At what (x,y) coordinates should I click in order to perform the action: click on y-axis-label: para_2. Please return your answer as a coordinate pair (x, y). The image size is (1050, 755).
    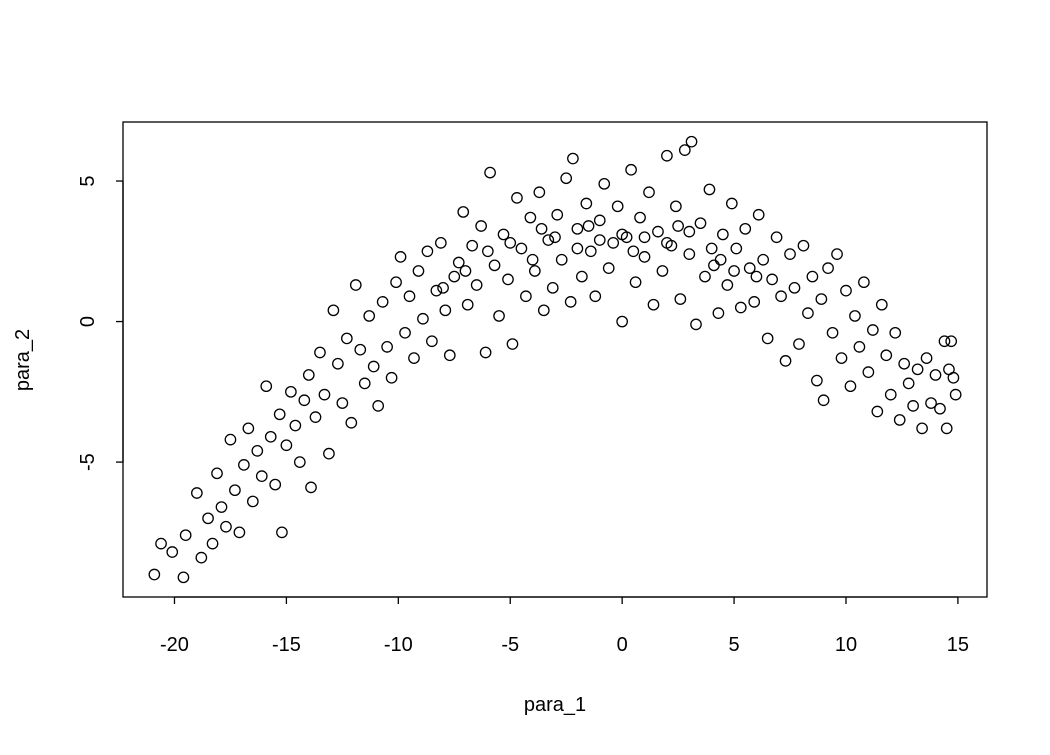
    Looking at the image, I should click on (23, 360).